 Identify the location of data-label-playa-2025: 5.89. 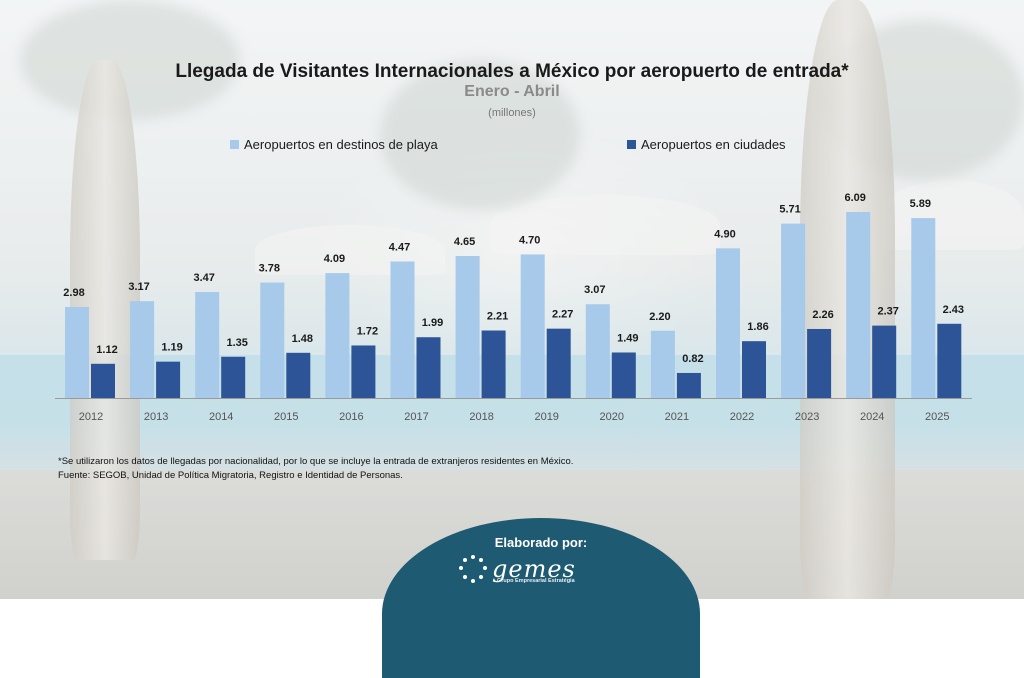
(920, 204).